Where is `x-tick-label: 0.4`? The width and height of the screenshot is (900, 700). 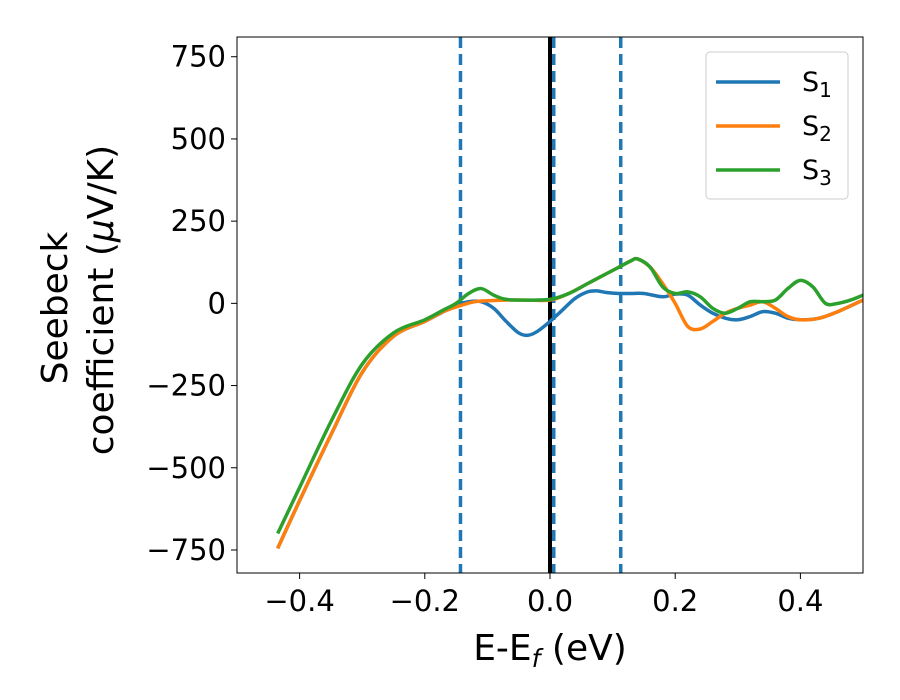
x-tick-label: 0.4 is located at coordinates (800, 601).